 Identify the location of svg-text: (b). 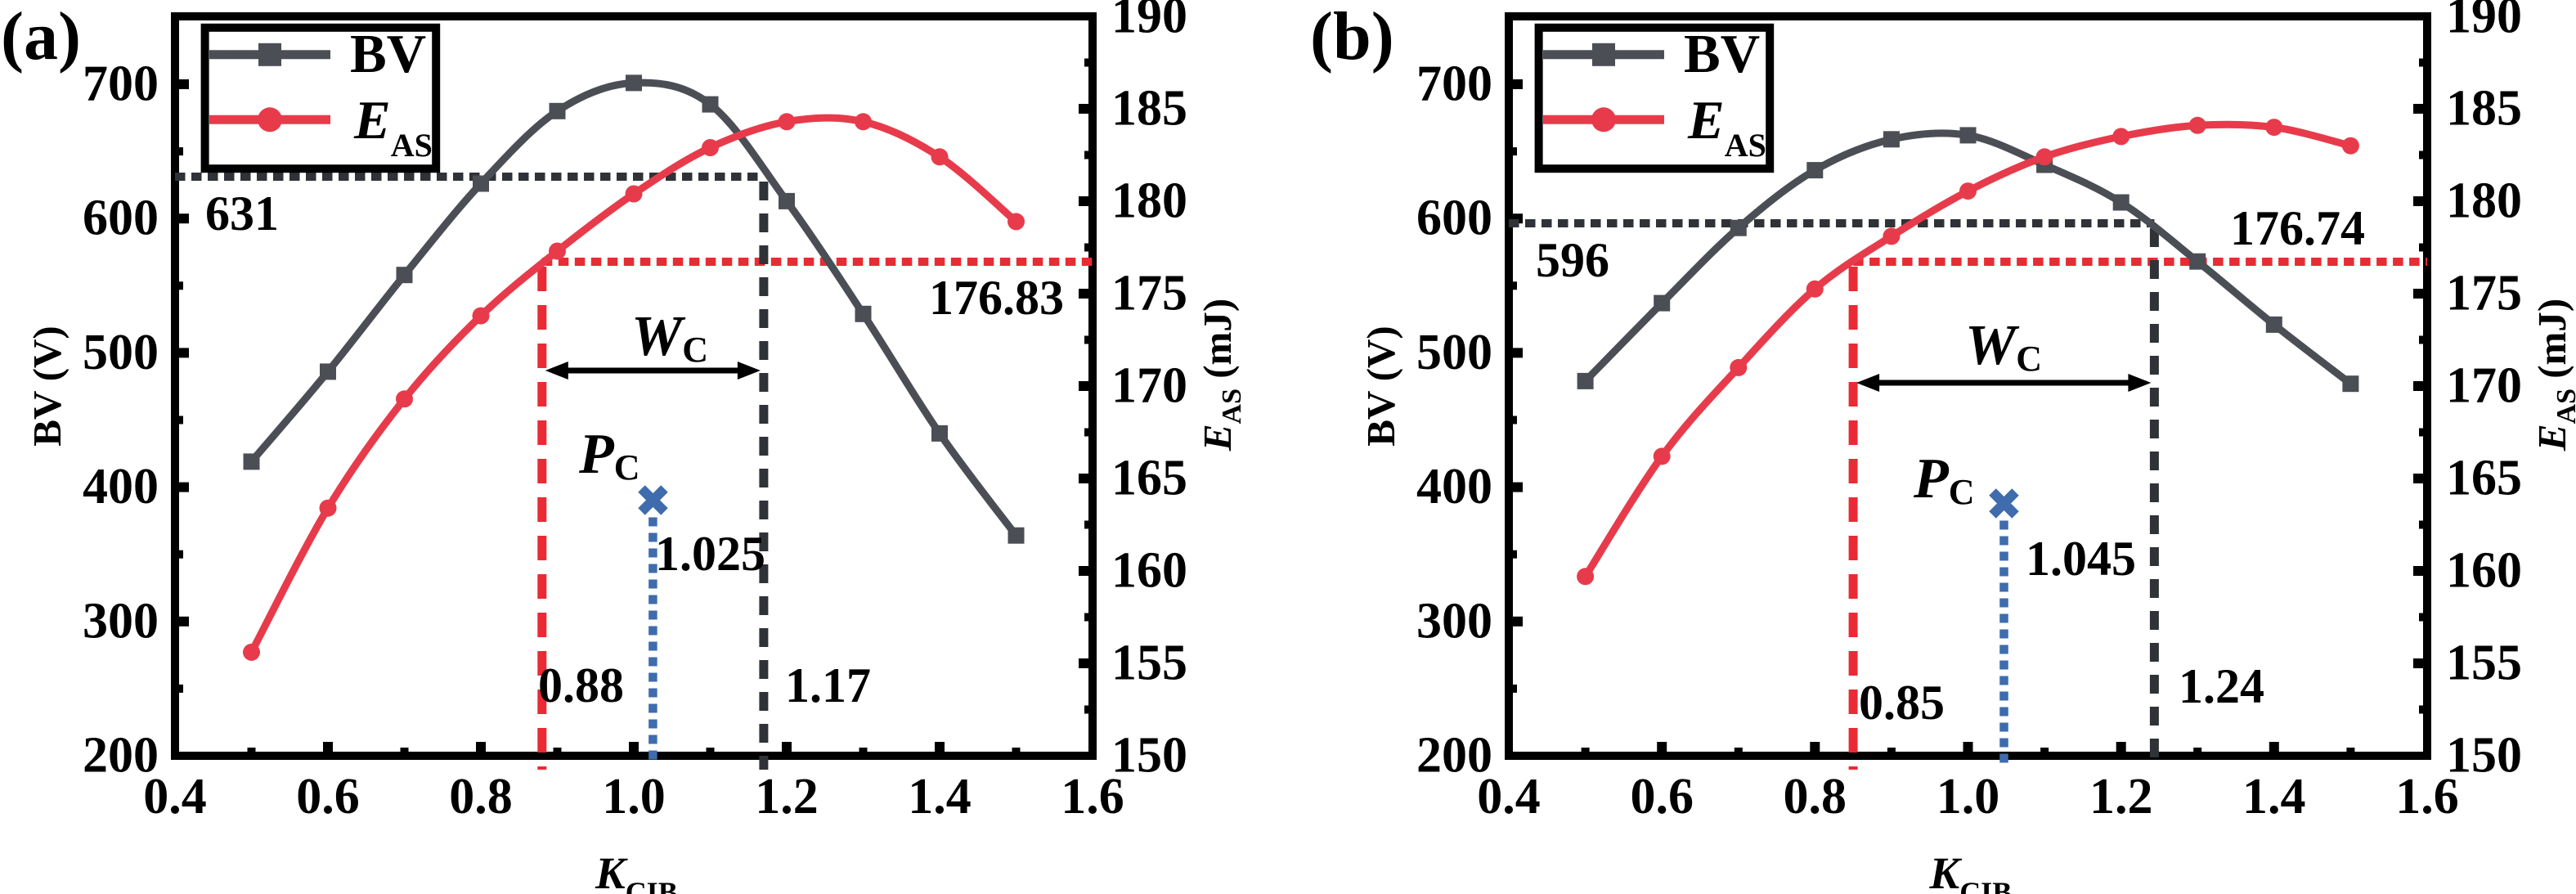
(1352, 37).